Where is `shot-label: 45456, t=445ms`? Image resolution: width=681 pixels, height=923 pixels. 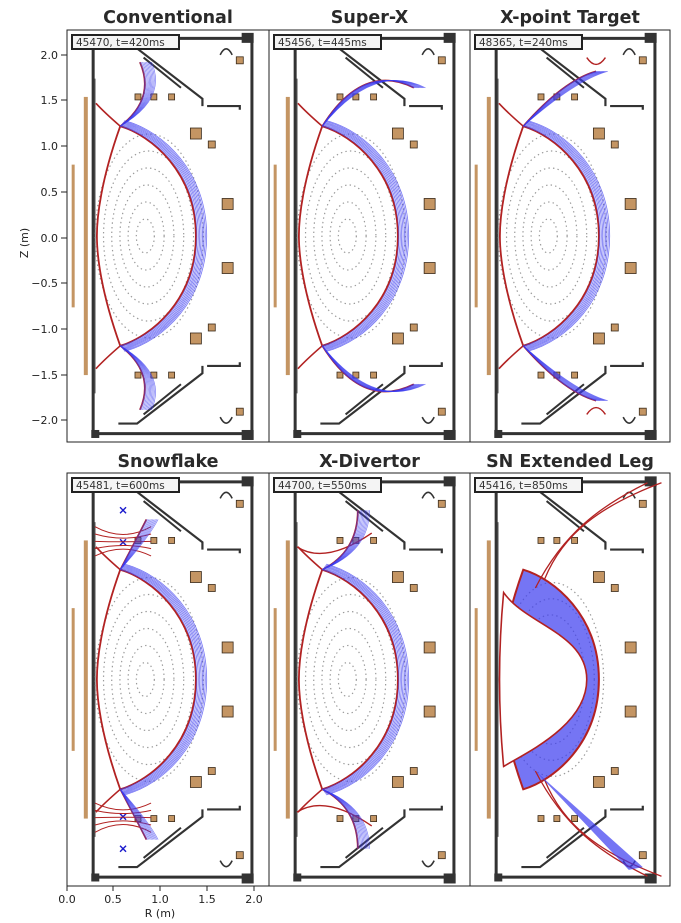
shot-label: 45456, t=445ms is located at coordinates (327, 42).